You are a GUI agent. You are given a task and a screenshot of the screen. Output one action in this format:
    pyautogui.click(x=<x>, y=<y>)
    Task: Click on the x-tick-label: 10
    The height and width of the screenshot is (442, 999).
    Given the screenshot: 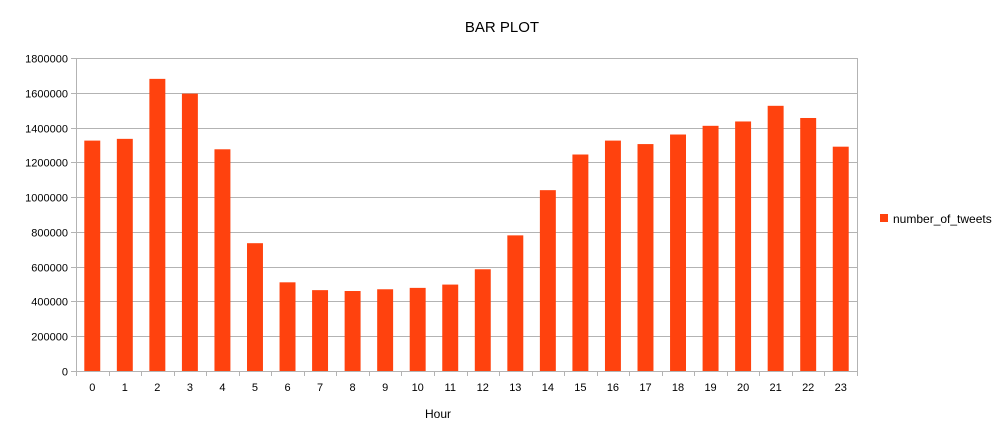 What is the action you would take?
    pyautogui.click(x=418, y=388)
    